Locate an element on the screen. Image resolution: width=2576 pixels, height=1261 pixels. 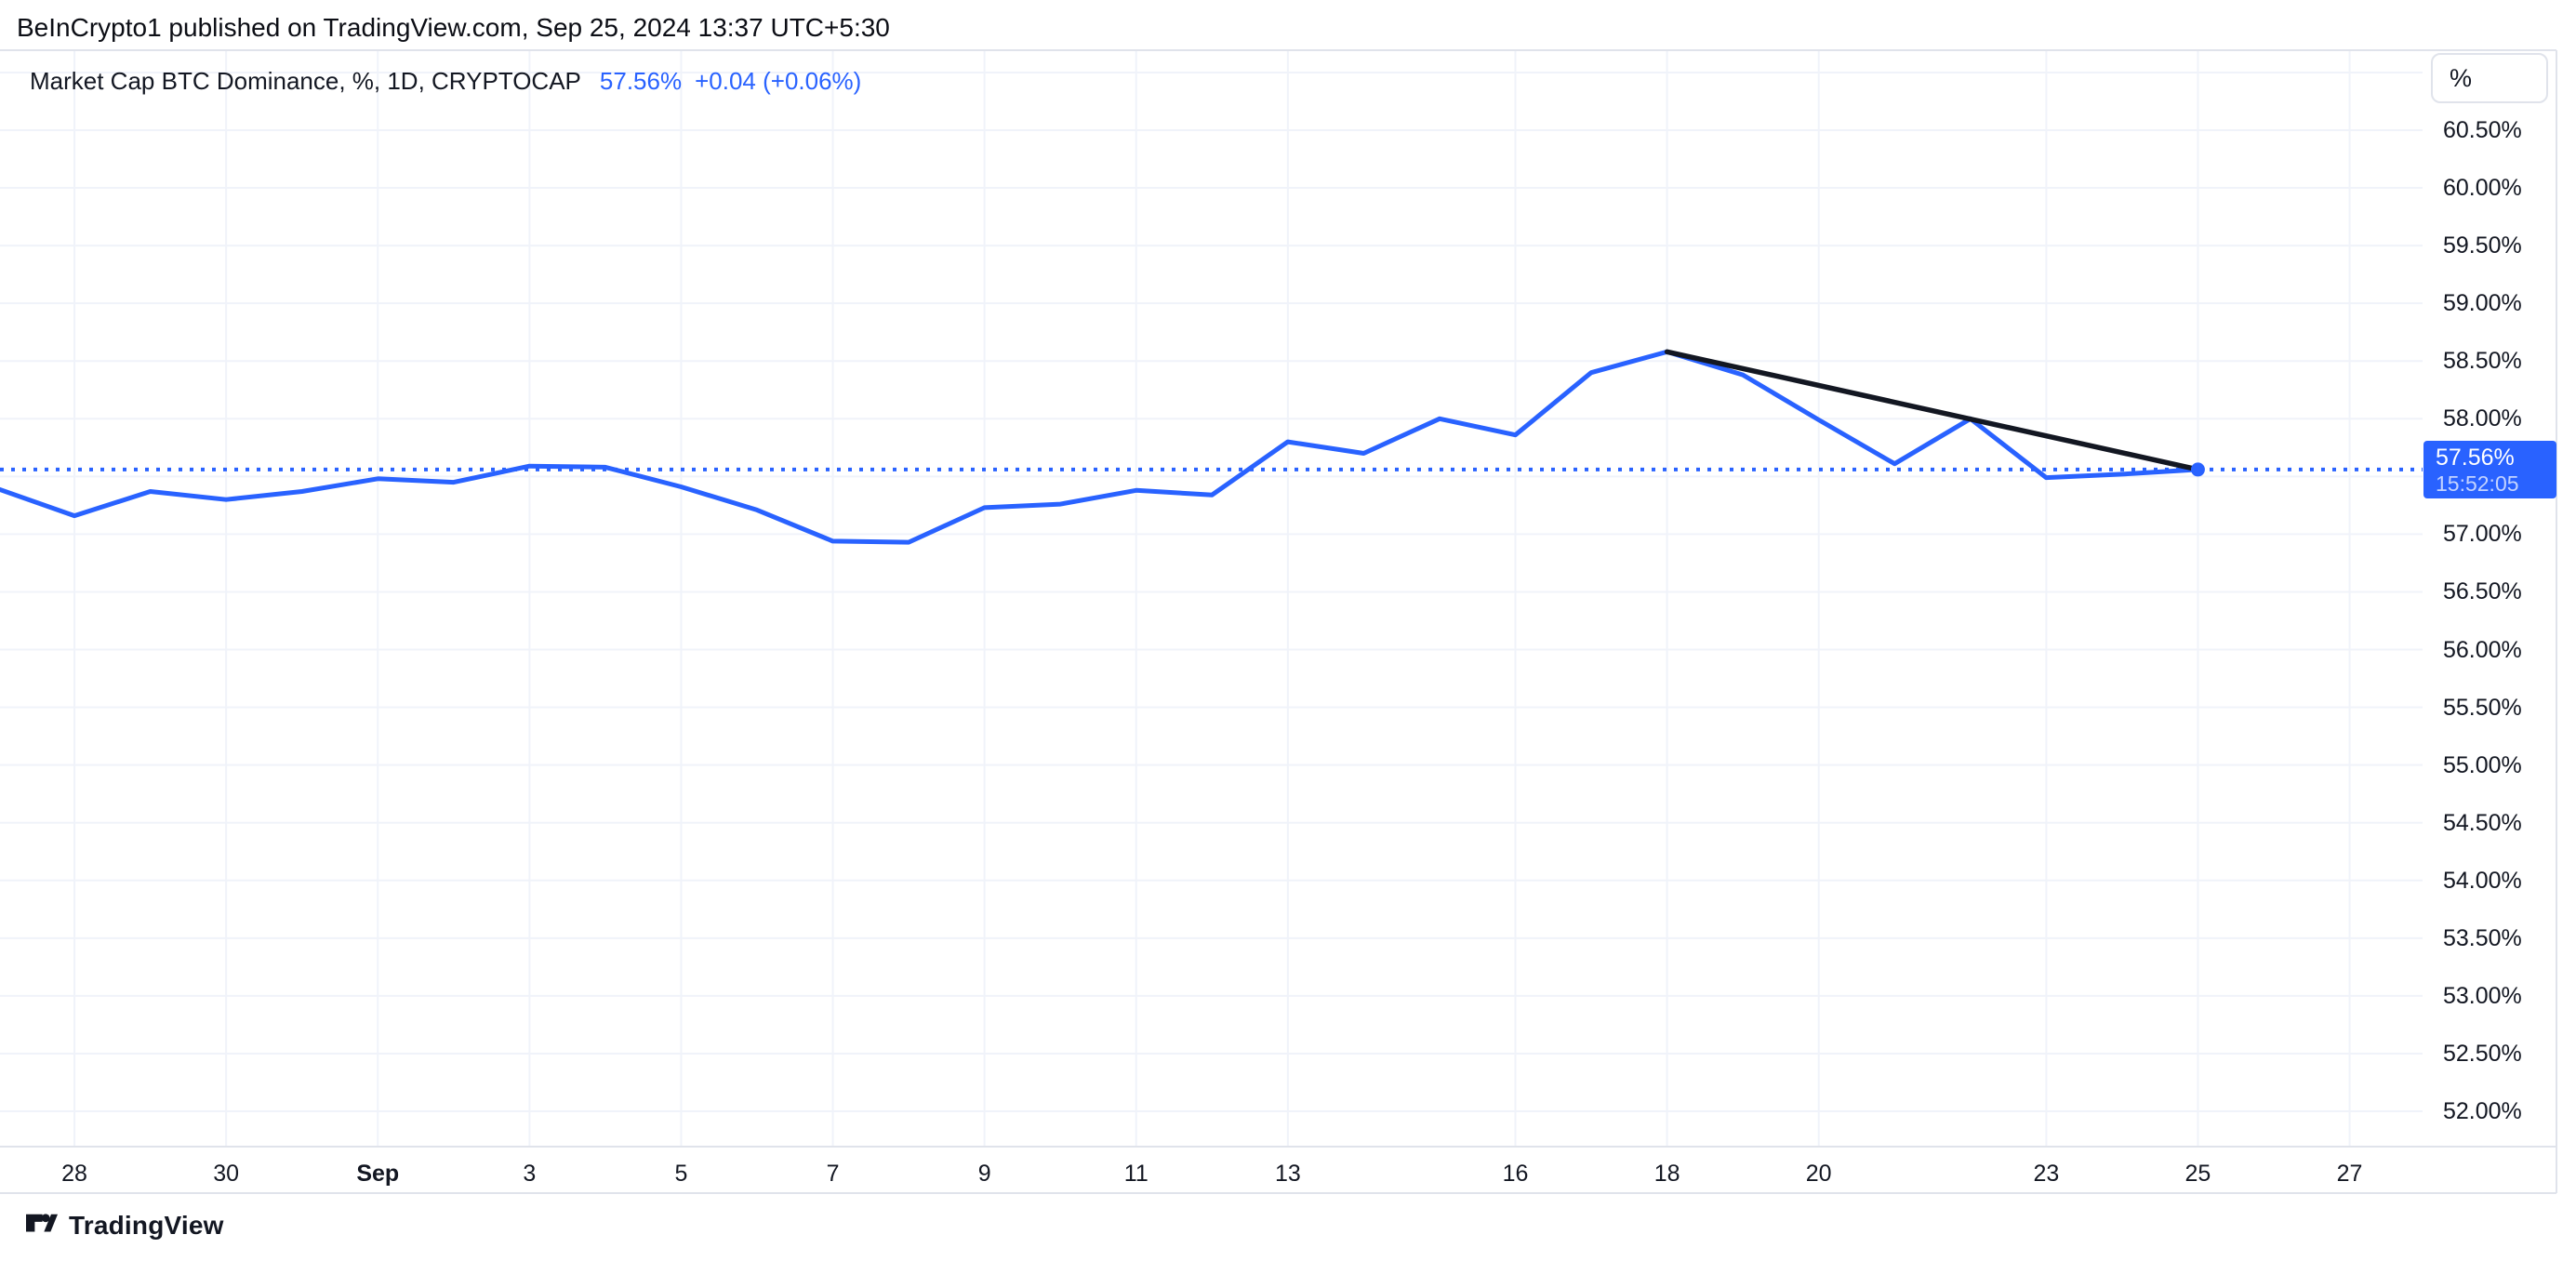
price-tick-label: 52.00% is located at coordinates (2482, 1111).